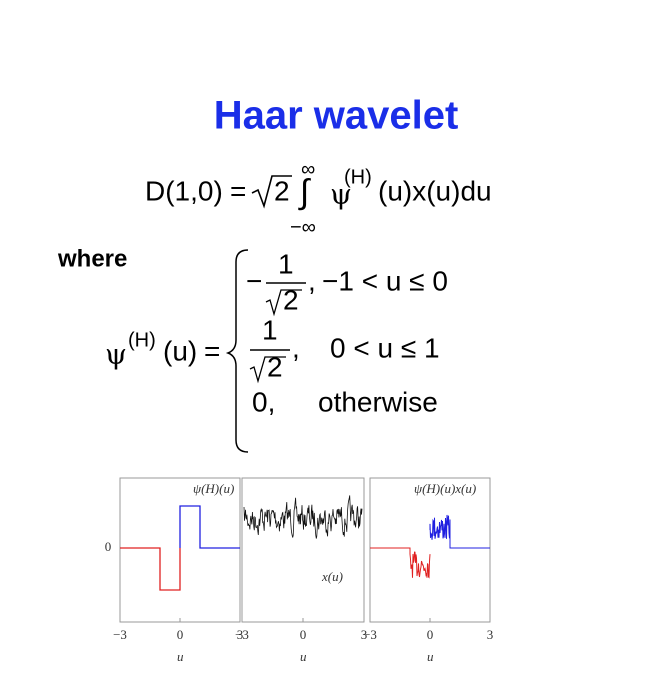 This screenshot has height=673, width=672. I want to click on case1-num: 1, so click(286, 263).